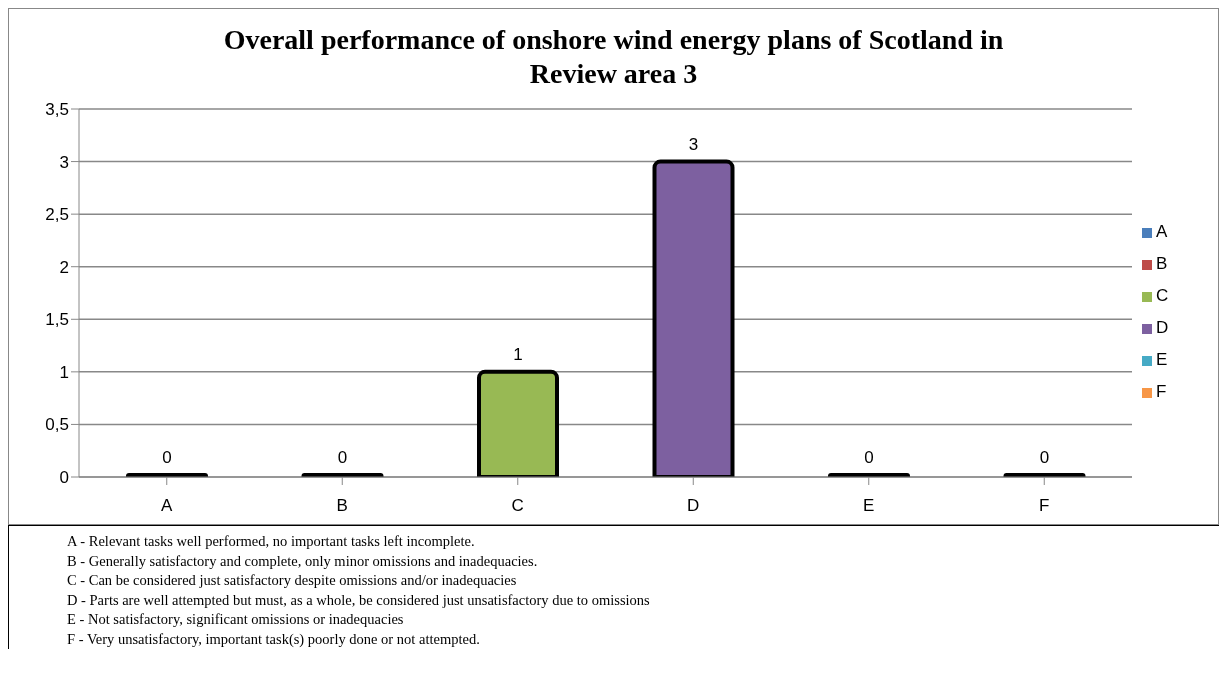 The image size is (1227, 689). I want to click on legend-label: C, so click(1162, 295).